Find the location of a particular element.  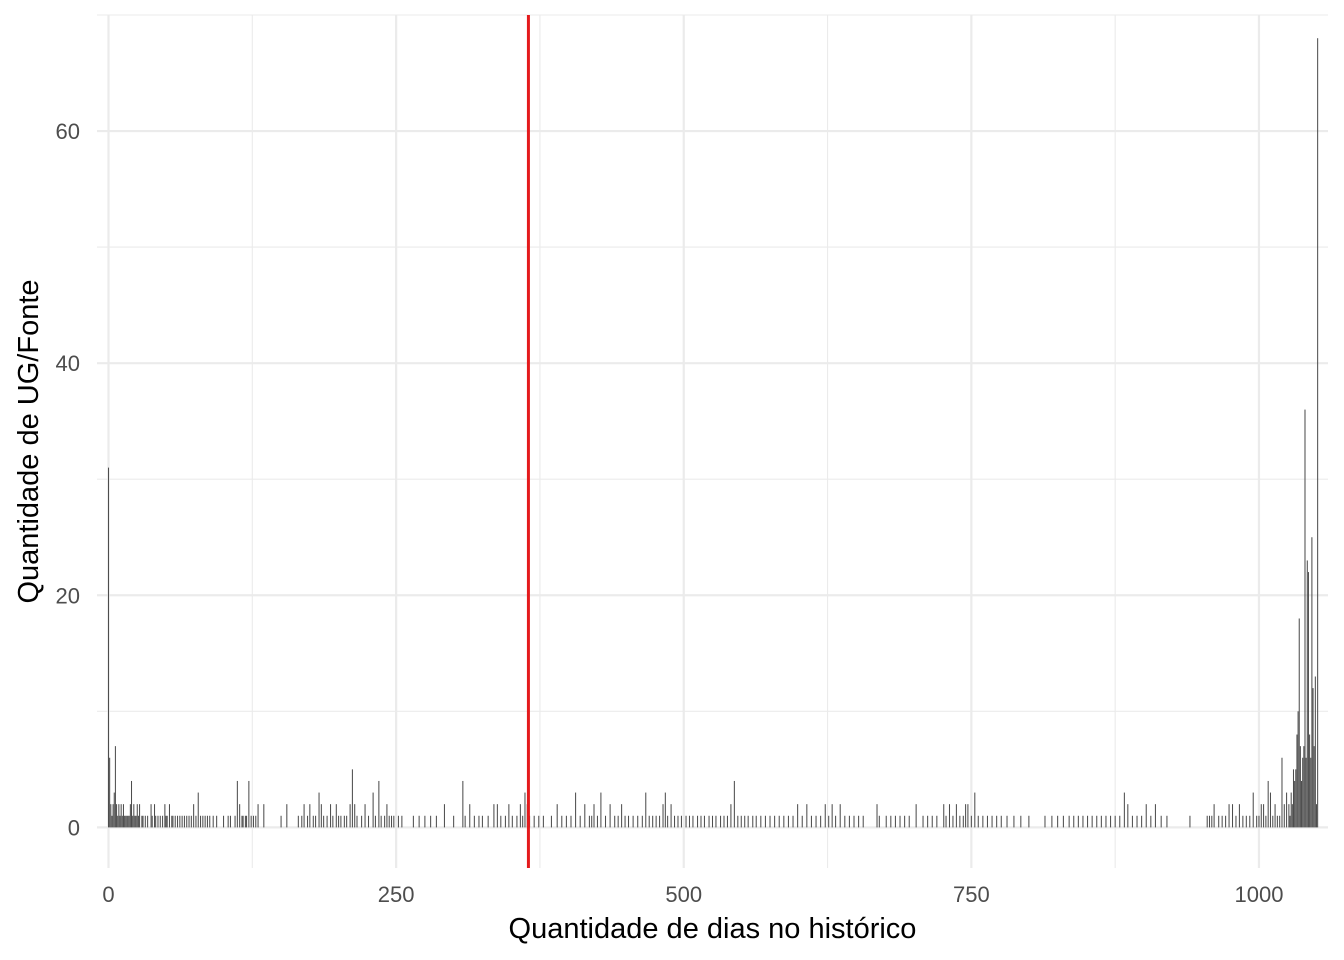

y-tick-label: 40 is located at coordinates (68, 363).